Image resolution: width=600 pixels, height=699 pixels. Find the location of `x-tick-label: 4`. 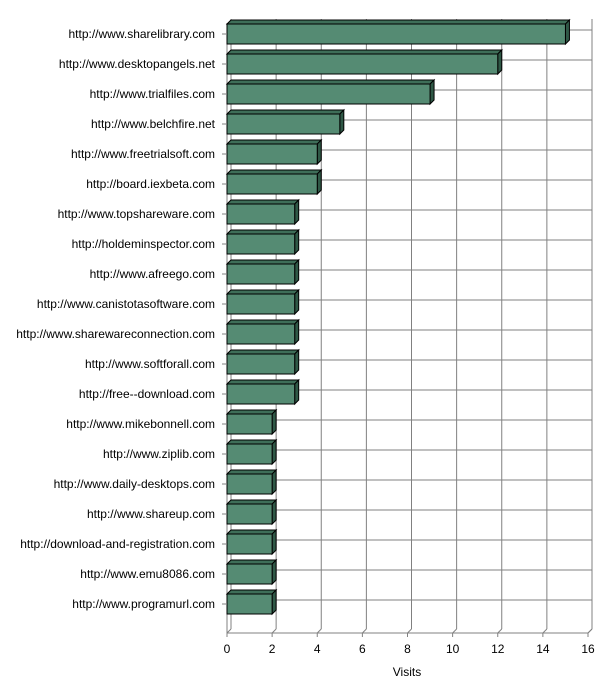

x-tick-label: 4 is located at coordinates (317, 649).